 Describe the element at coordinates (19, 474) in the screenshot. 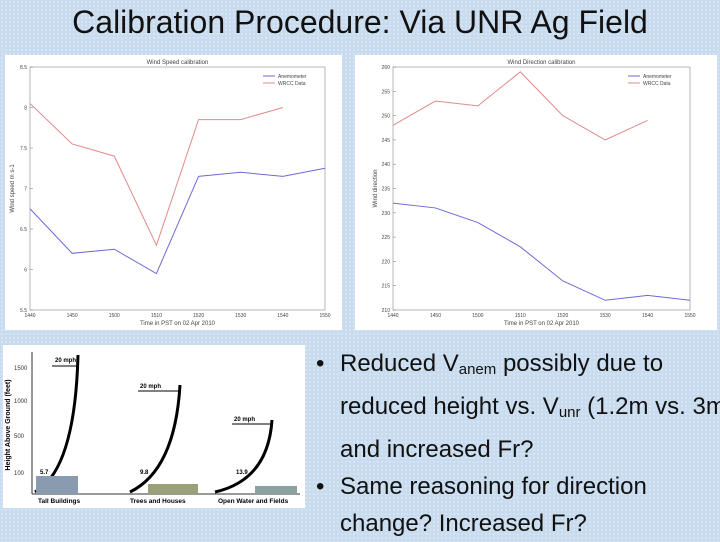

I see `diagram-tick: 100` at that location.